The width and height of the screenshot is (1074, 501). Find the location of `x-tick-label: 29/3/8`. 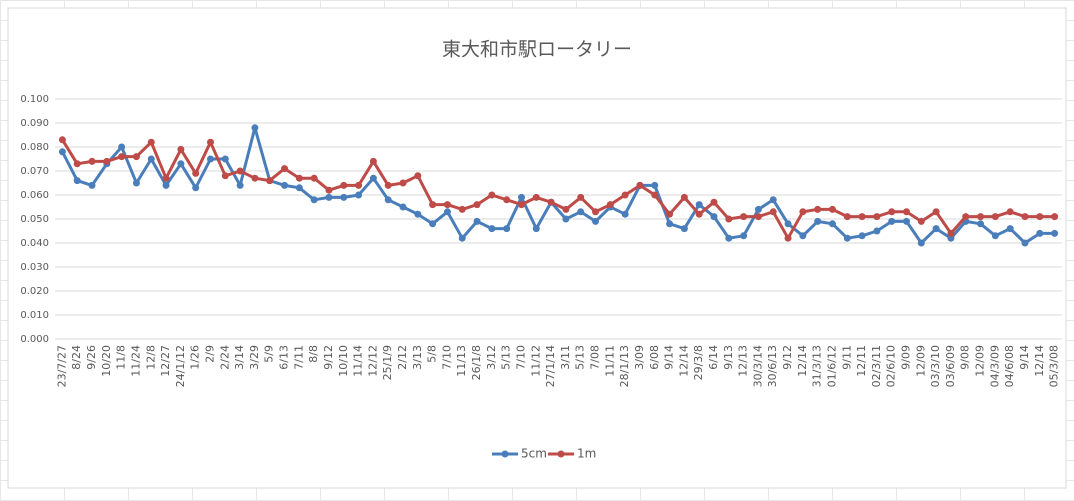

x-tick-label: 29/3/8 is located at coordinates (698, 362).